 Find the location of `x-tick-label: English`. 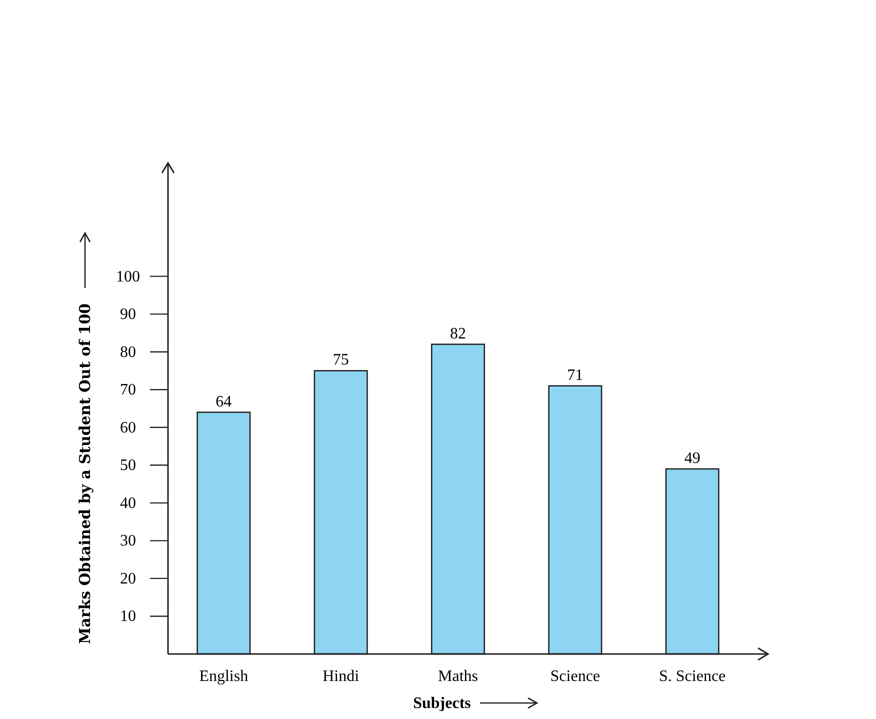

x-tick-label: English is located at coordinates (223, 676).